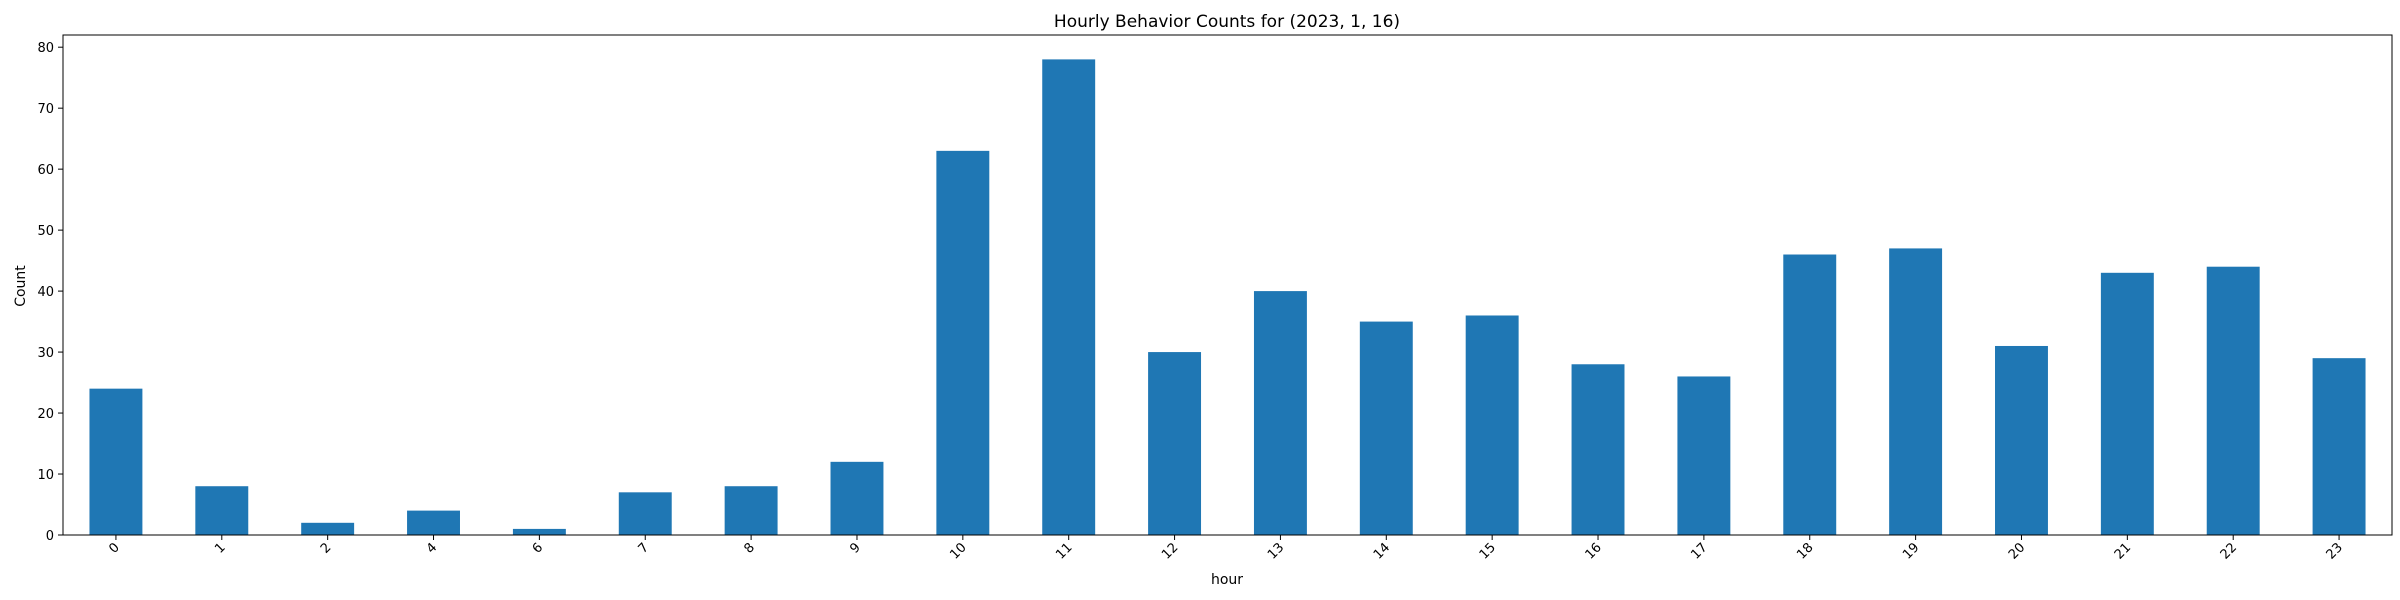 This screenshot has height=600, width=2400. I want to click on x-tick-label: 20, so click(2017, 551).